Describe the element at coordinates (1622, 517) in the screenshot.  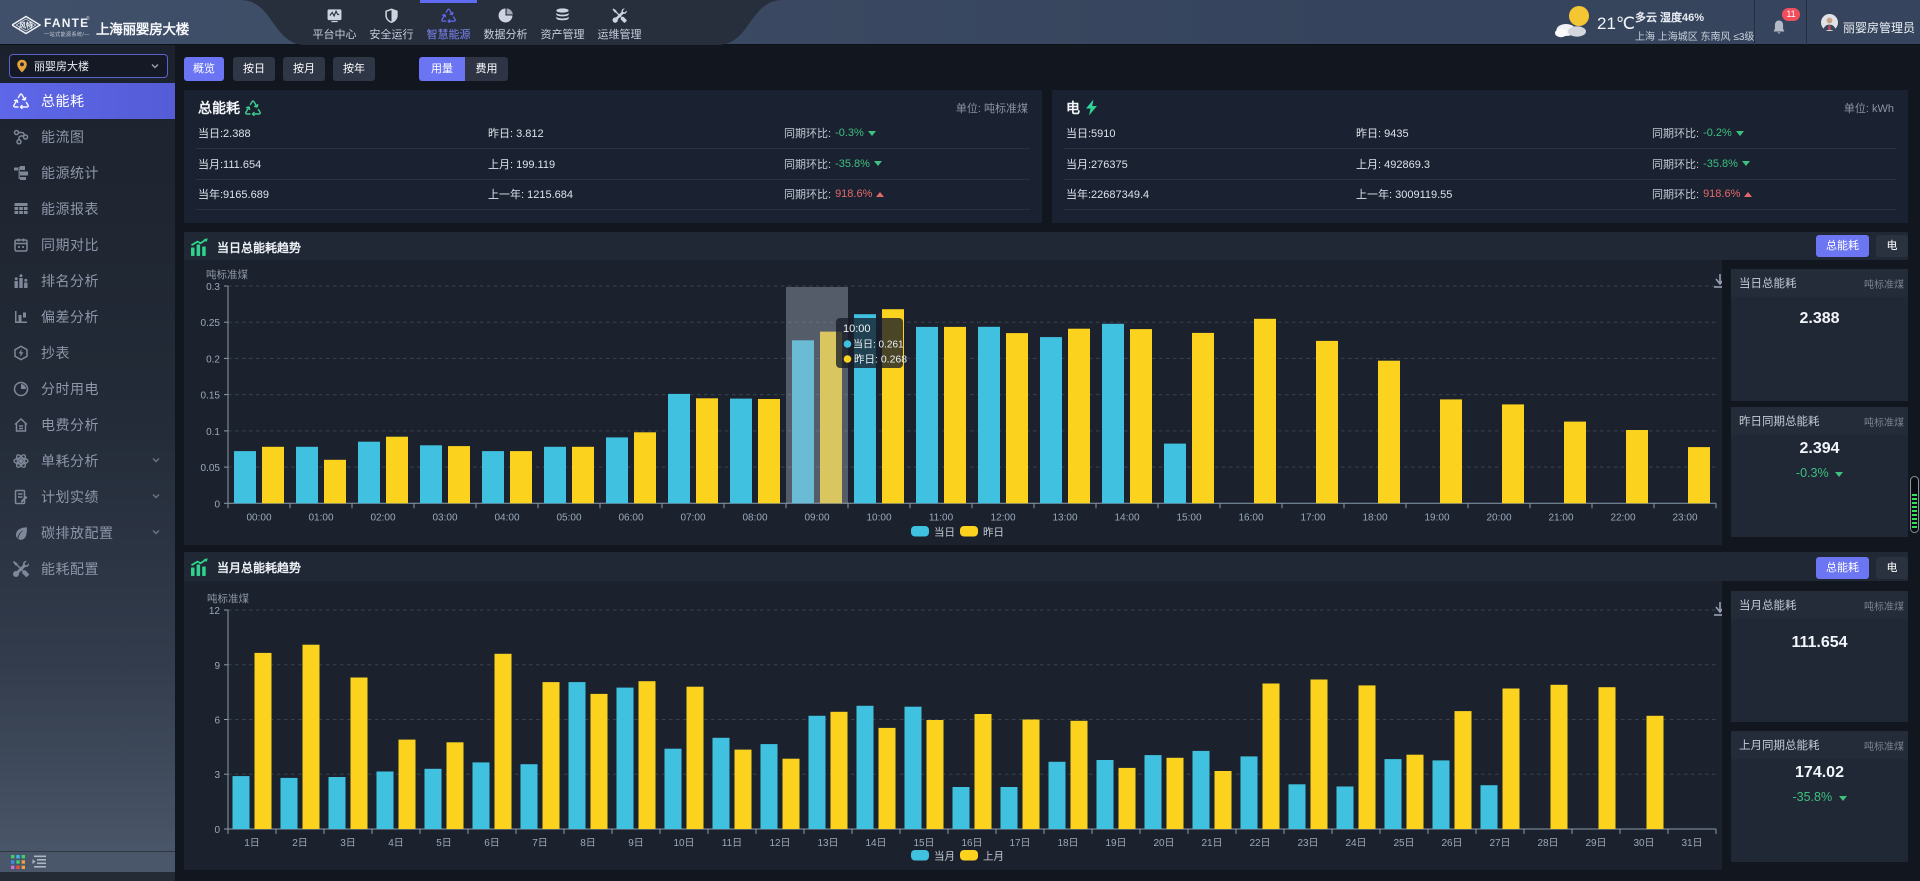
I see `svg-text: 22:00` at that location.